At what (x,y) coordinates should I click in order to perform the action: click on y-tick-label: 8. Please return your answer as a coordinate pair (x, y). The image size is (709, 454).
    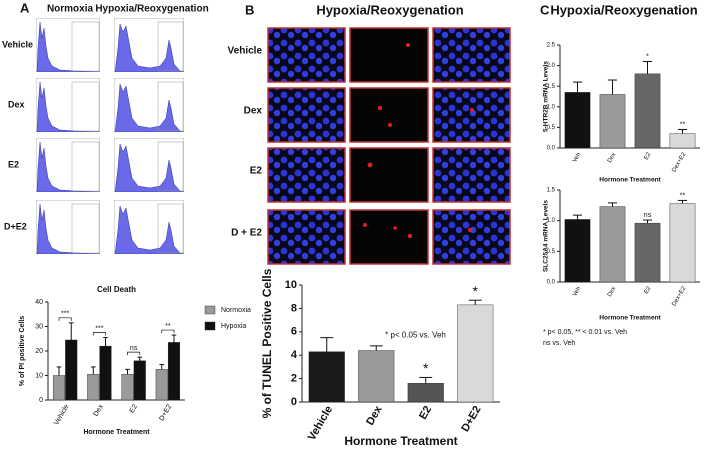
    Looking at the image, I should click on (294, 308).